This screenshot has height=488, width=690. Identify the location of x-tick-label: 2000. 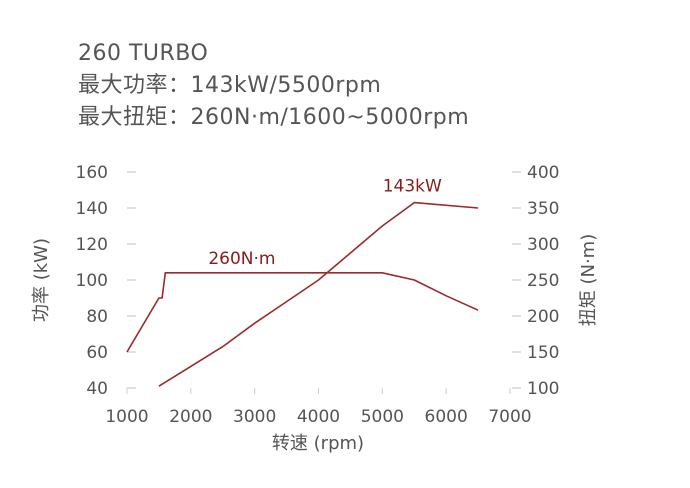
(190, 417).